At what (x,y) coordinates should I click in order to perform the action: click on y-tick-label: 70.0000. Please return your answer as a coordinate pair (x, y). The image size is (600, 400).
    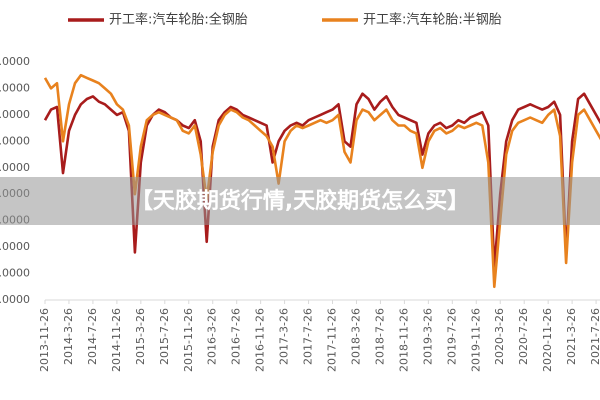
    Looking at the image, I should click on (15, 114).